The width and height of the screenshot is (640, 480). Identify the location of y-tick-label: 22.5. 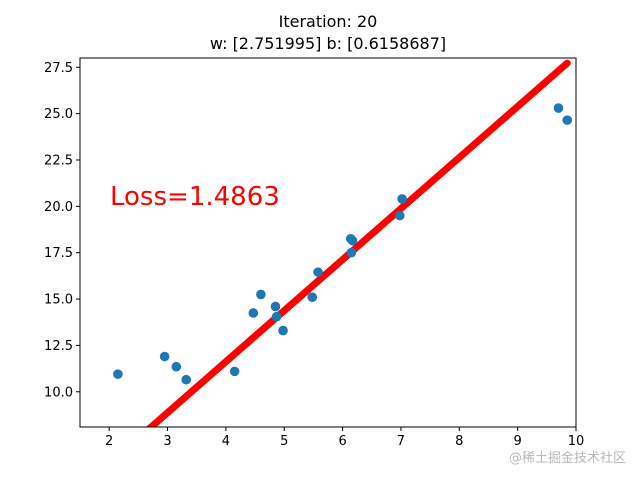
(58, 160).